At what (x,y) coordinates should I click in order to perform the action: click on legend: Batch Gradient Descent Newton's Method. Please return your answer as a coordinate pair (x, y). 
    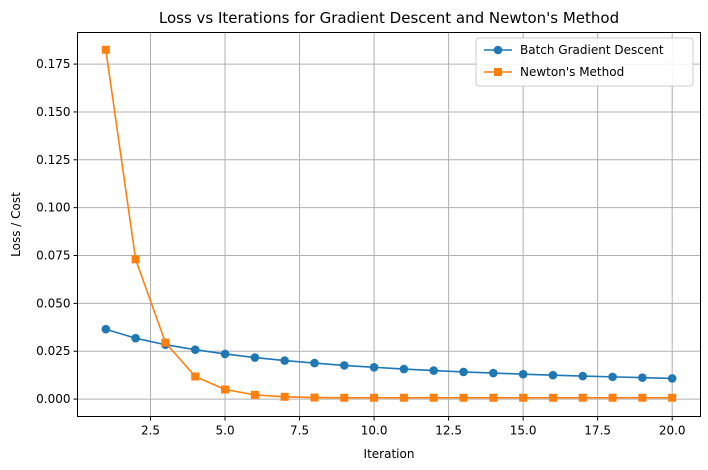
    Looking at the image, I should click on (584, 62).